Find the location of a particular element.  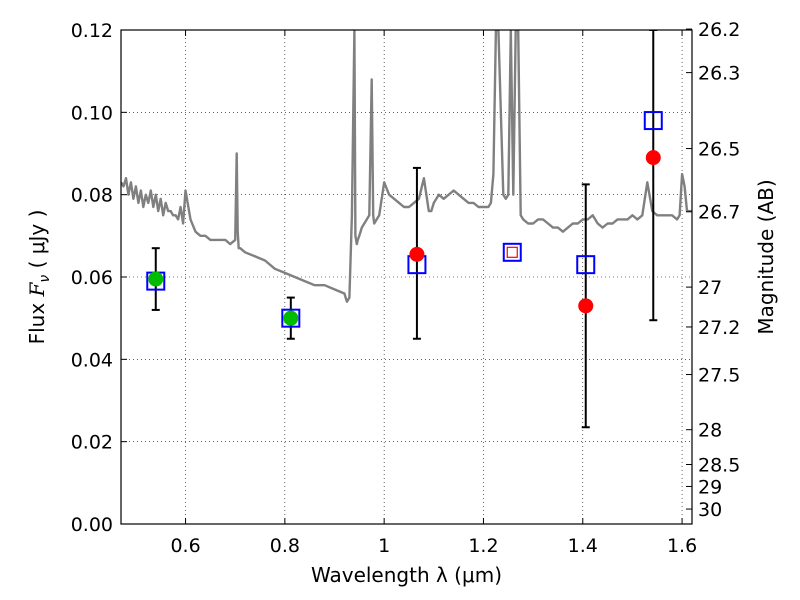

y2-tick-label: 28 is located at coordinates (710, 431).